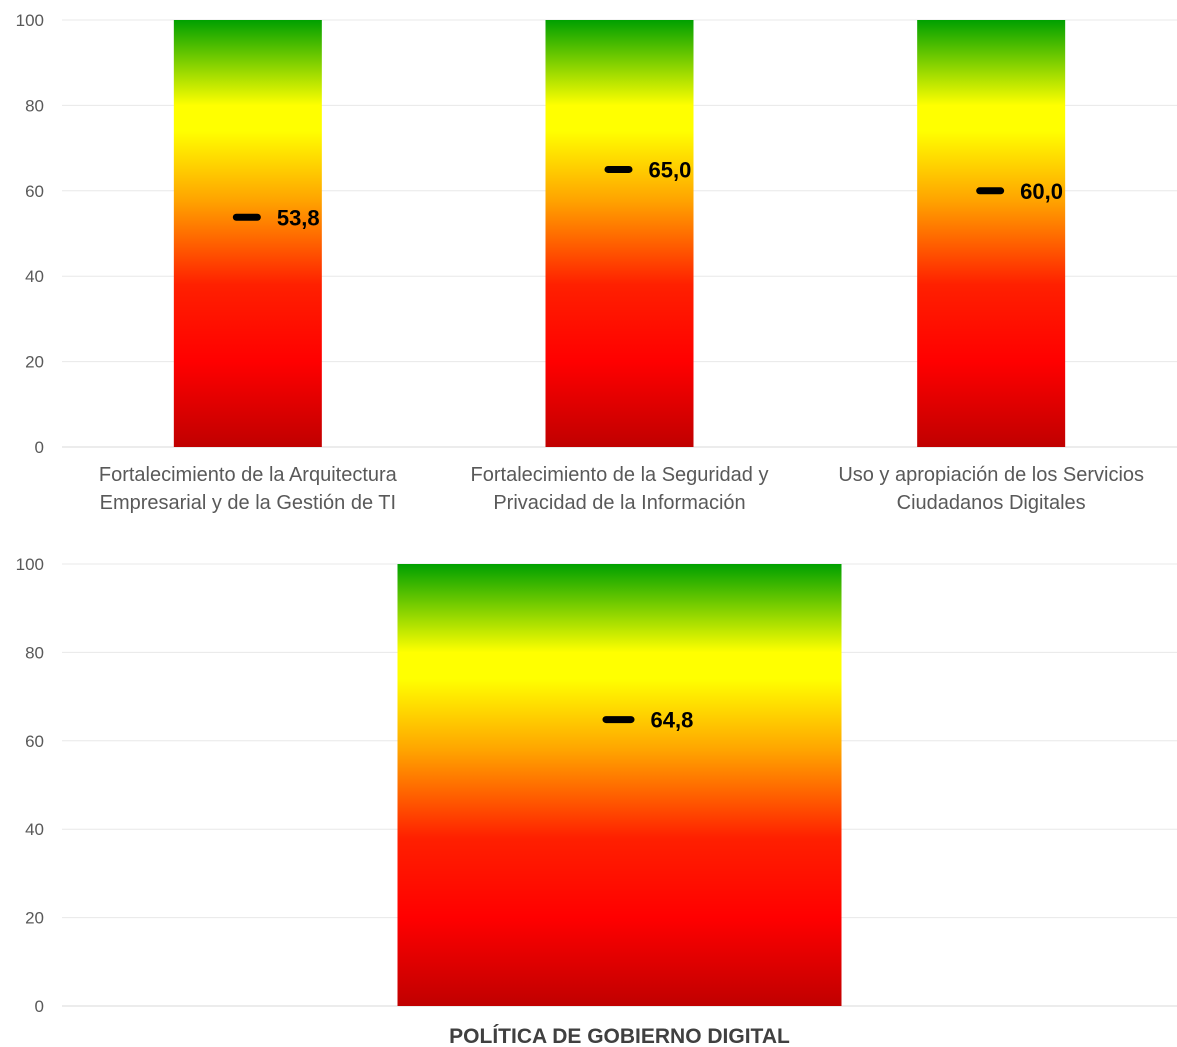 The image size is (1177, 1047). Describe the element at coordinates (991, 475) in the screenshot. I see `category-label: Uso y apropiación de los Servicios` at that location.